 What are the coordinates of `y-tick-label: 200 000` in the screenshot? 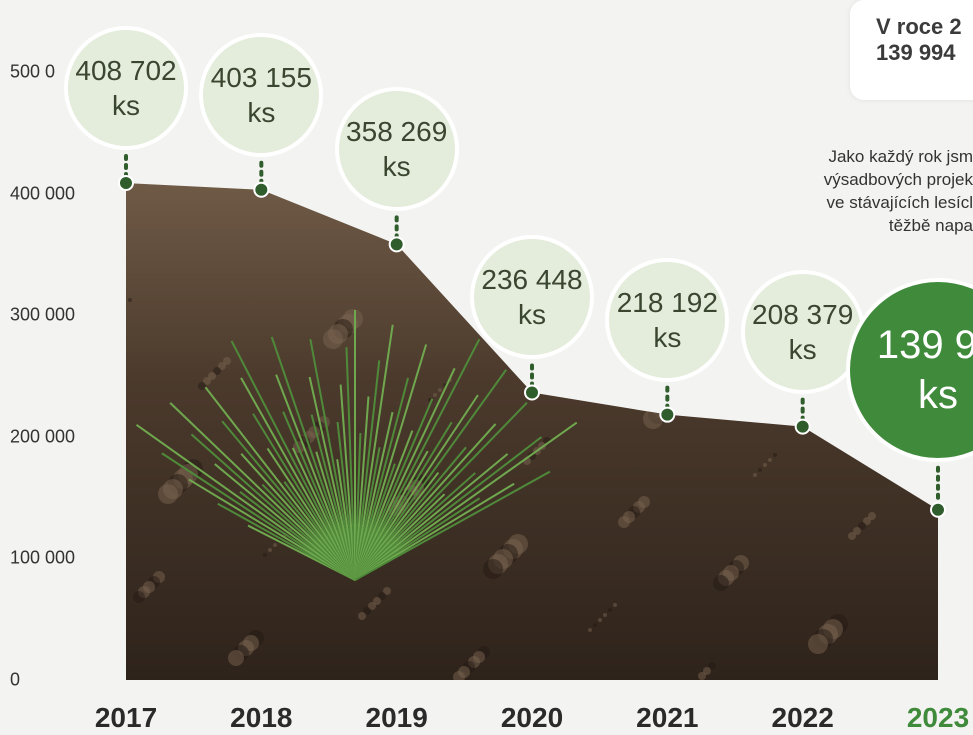 It's located at (43, 436).